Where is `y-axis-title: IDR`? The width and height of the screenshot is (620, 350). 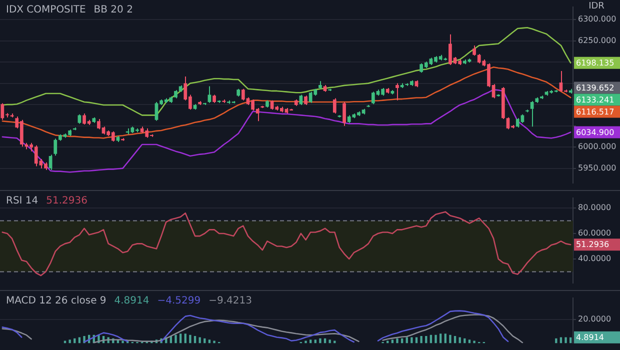 y-axis-title: IDR is located at coordinates (596, 6).